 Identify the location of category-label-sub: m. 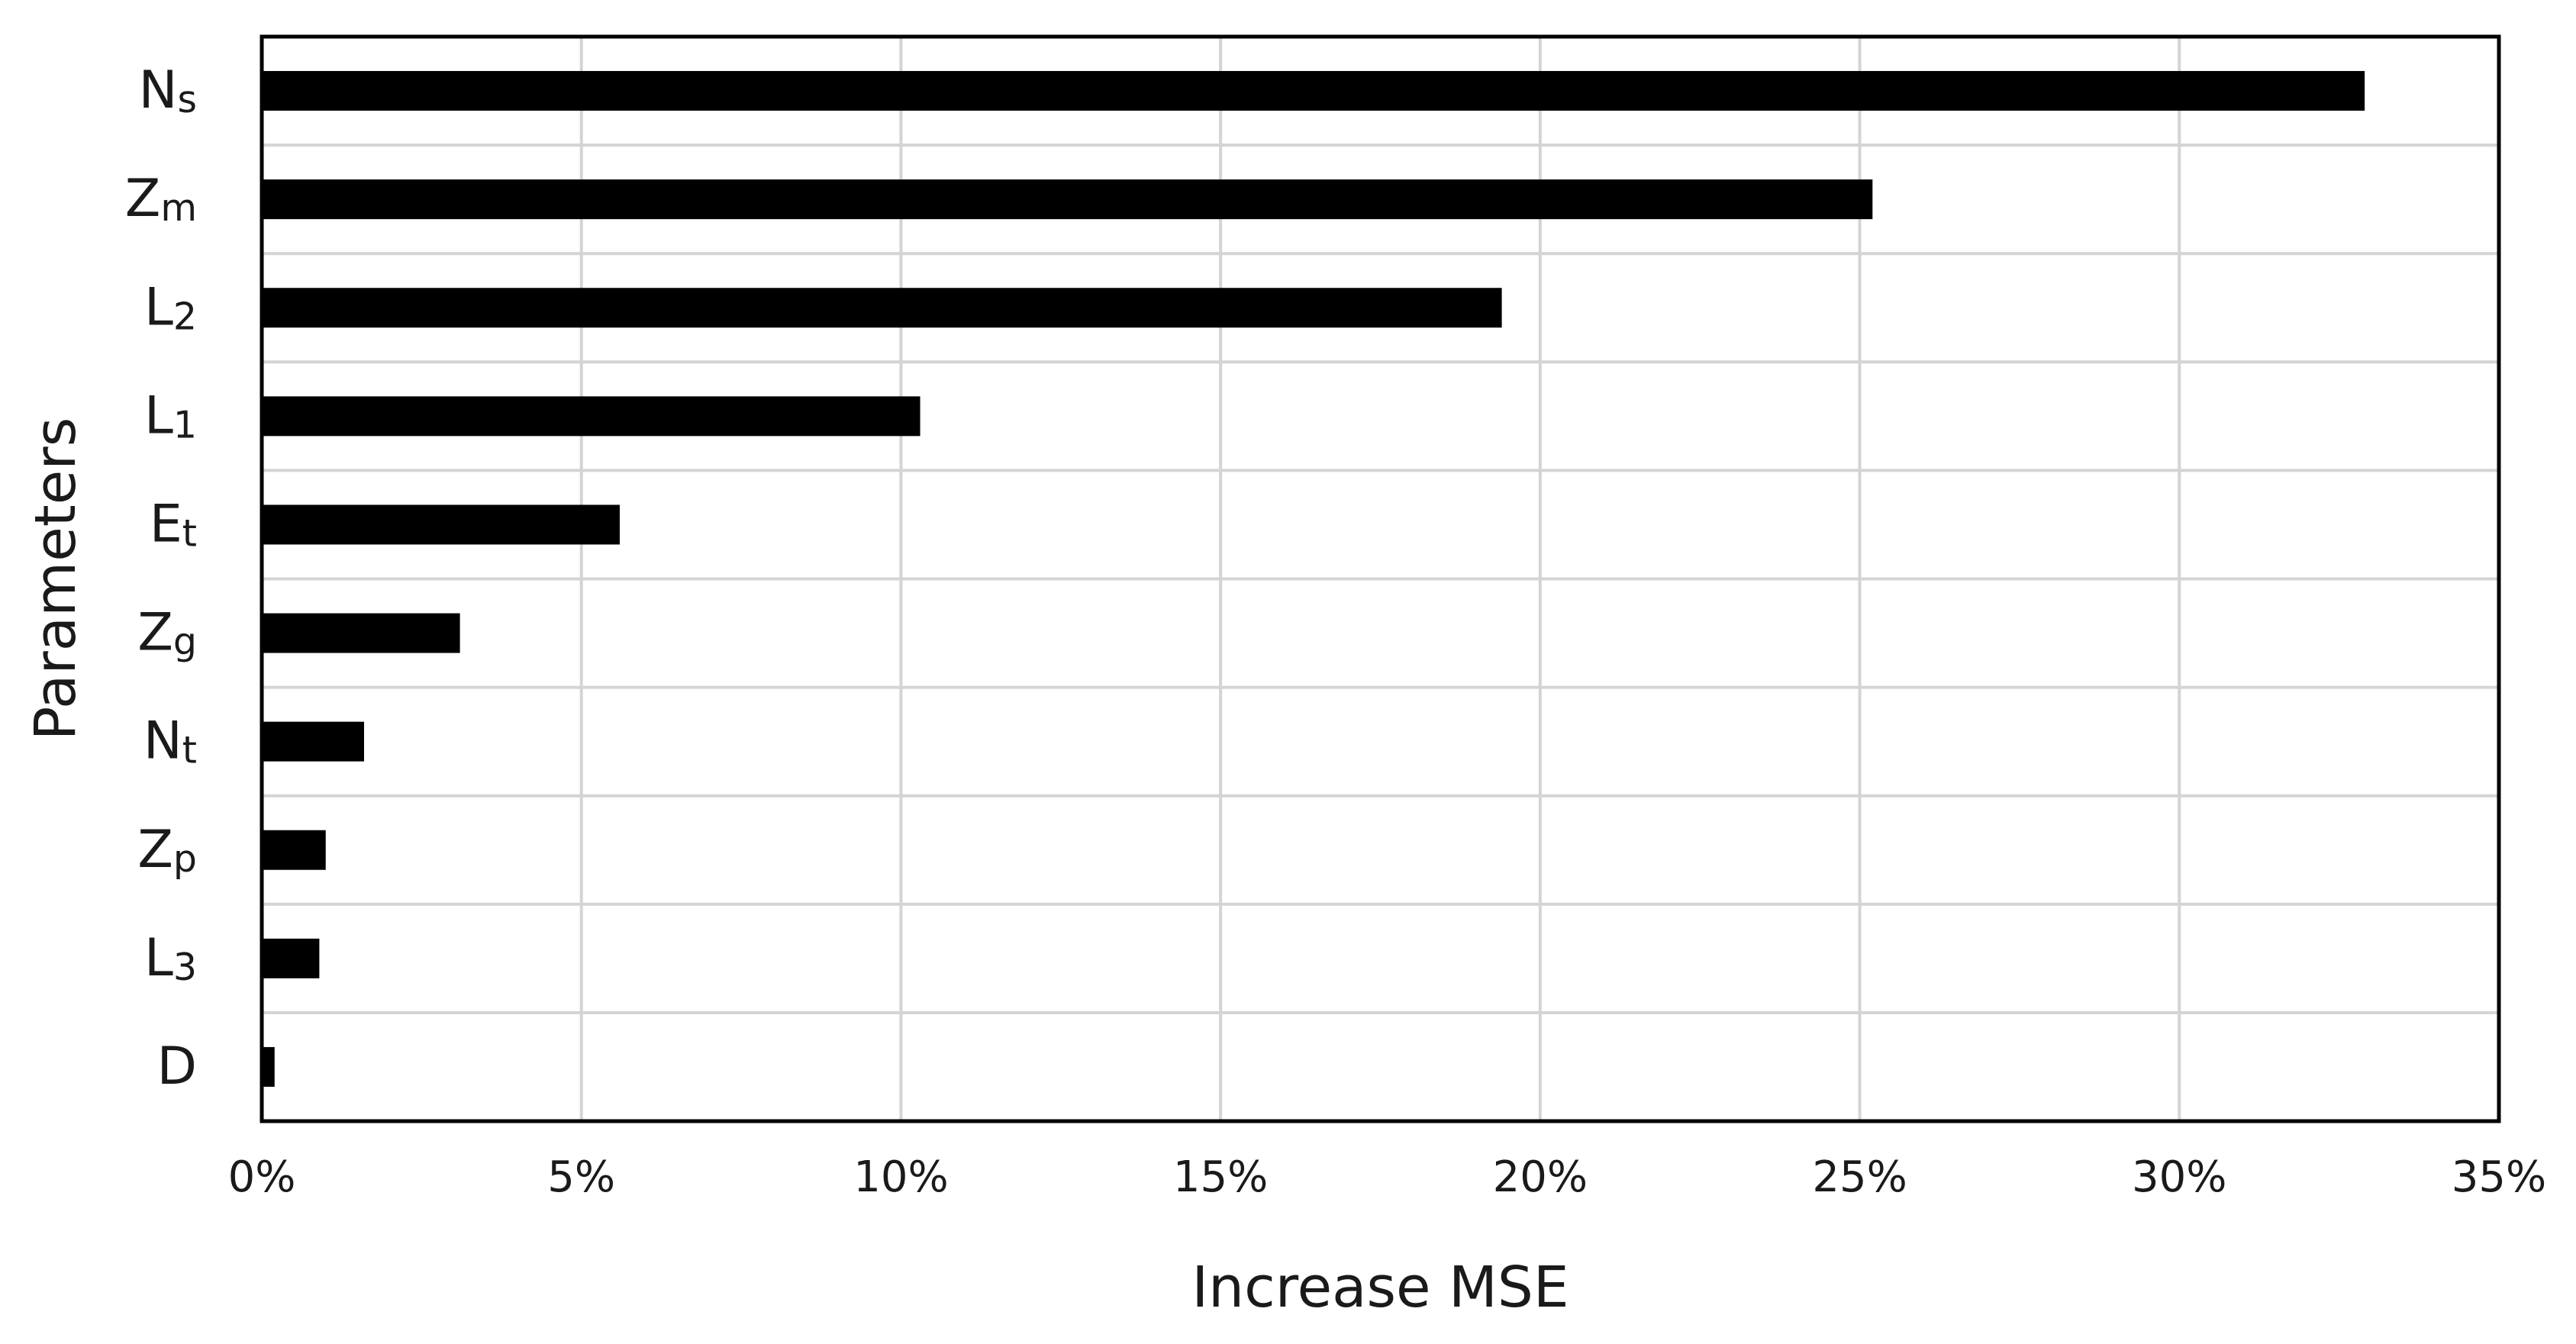
(178, 208).